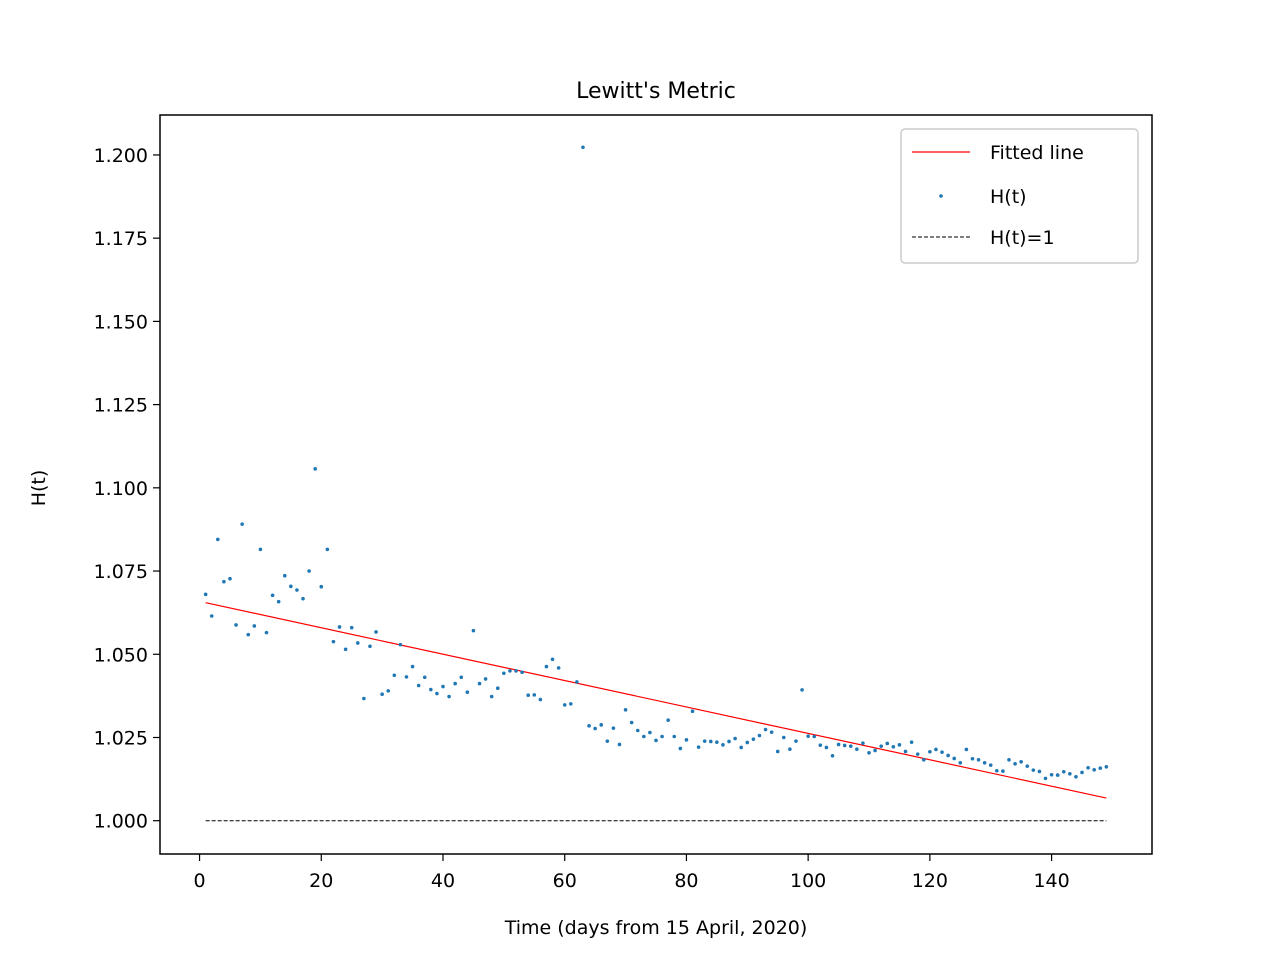 This screenshot has width=1280, height=960. I want to click on x-tick-label: 80, so click(686, 881).